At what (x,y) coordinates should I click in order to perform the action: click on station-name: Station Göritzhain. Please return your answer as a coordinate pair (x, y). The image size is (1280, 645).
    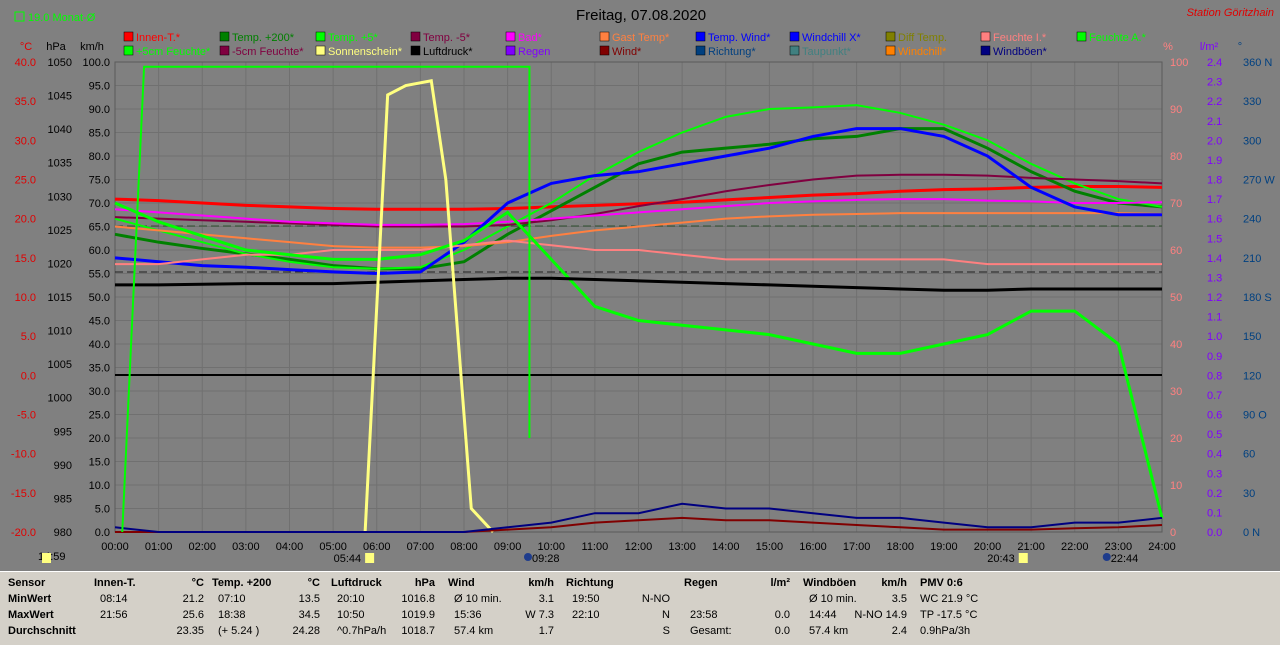
    Looking at the image, I should click on (1230, 13).